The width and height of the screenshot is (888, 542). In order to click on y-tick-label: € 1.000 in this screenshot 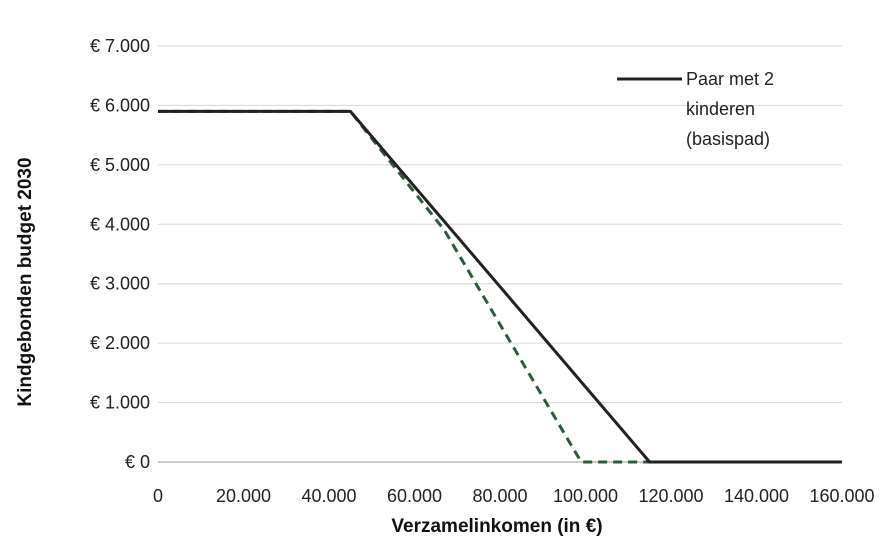, I will do `click(120, 403)`.